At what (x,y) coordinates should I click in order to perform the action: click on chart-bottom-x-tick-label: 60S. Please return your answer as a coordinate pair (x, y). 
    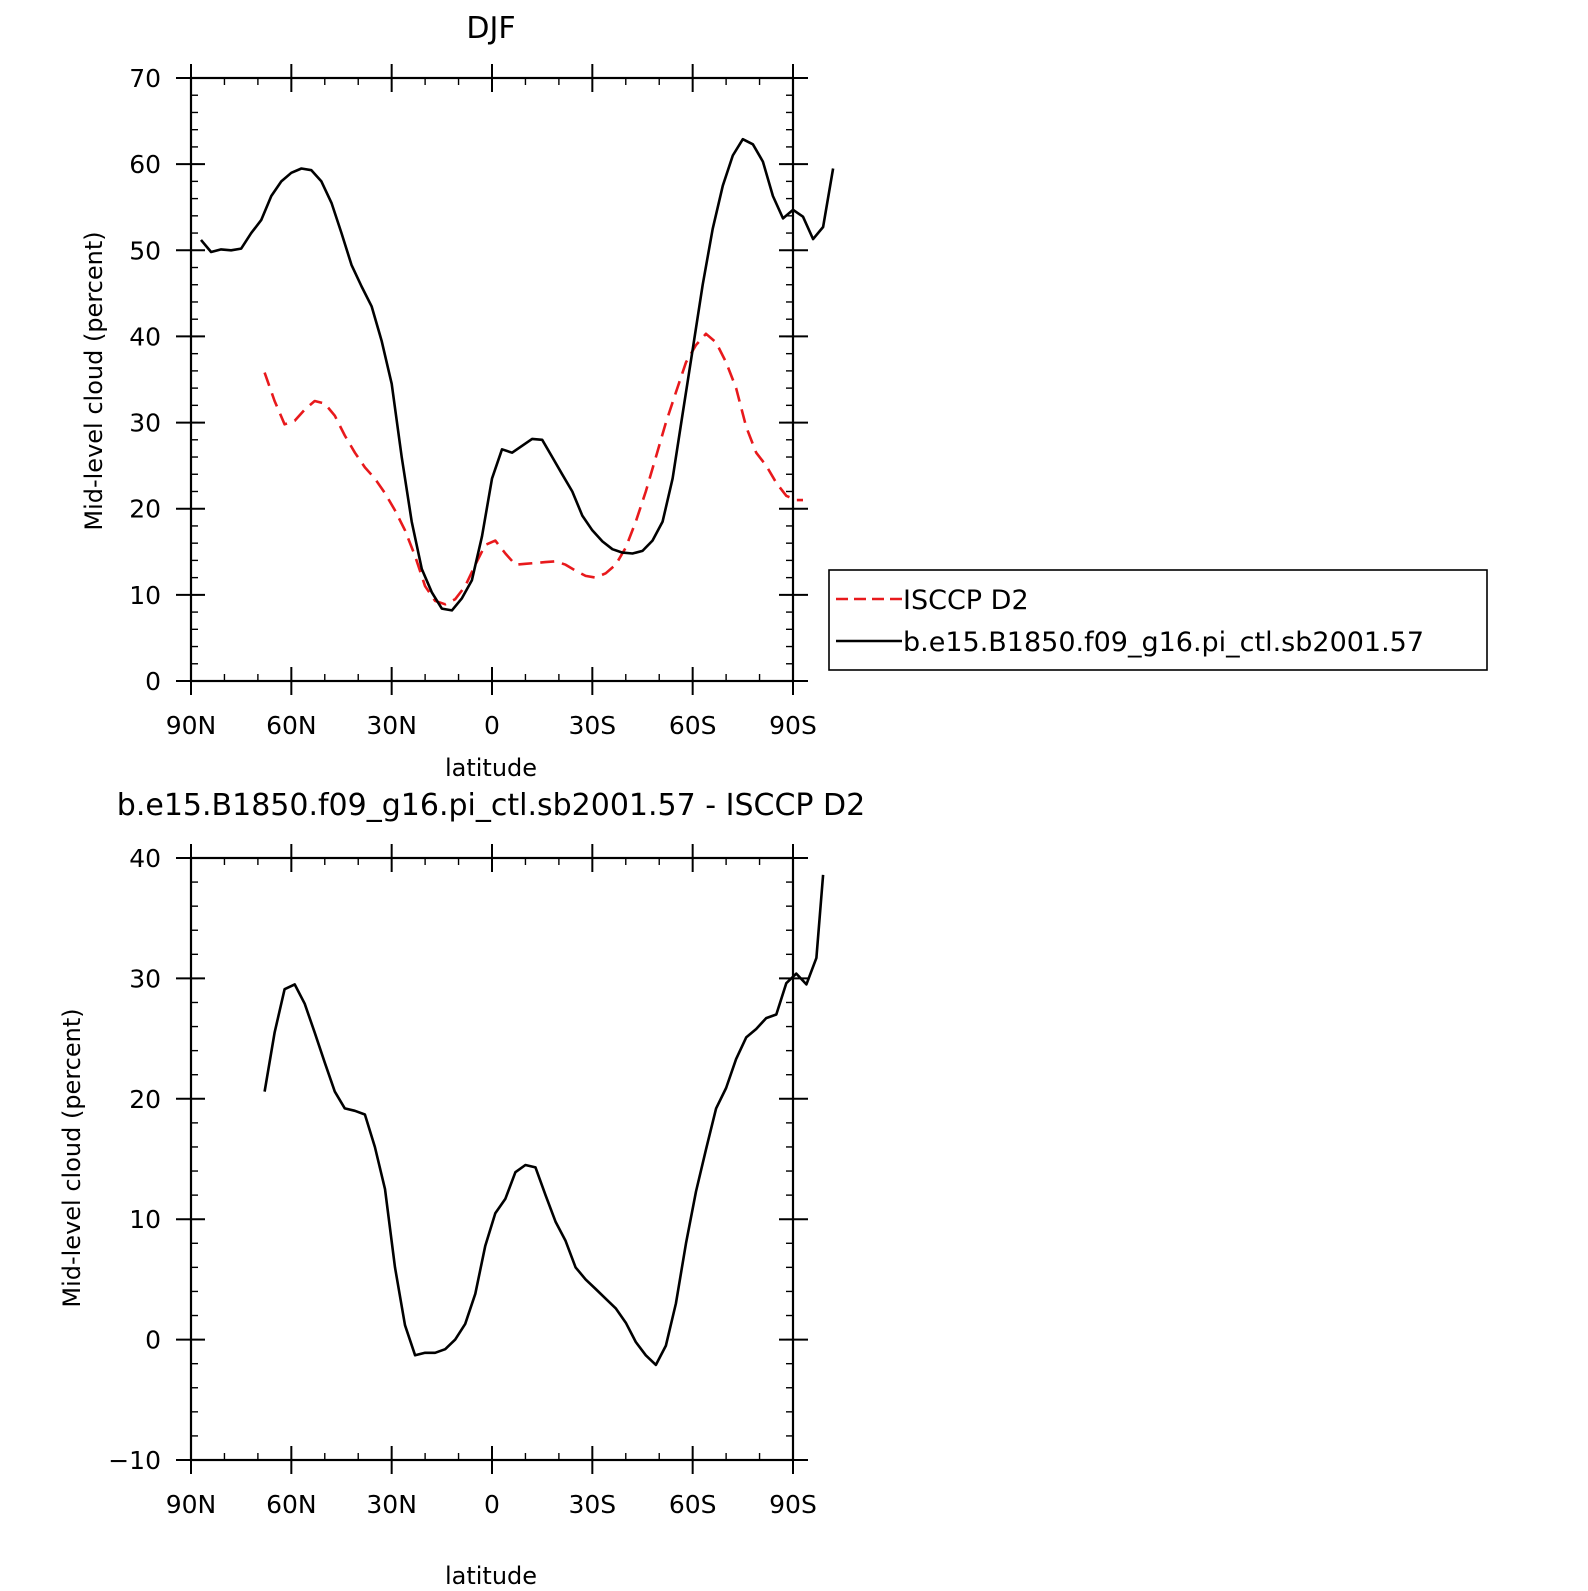
    Looking at the image, I should click on (693, 1504).